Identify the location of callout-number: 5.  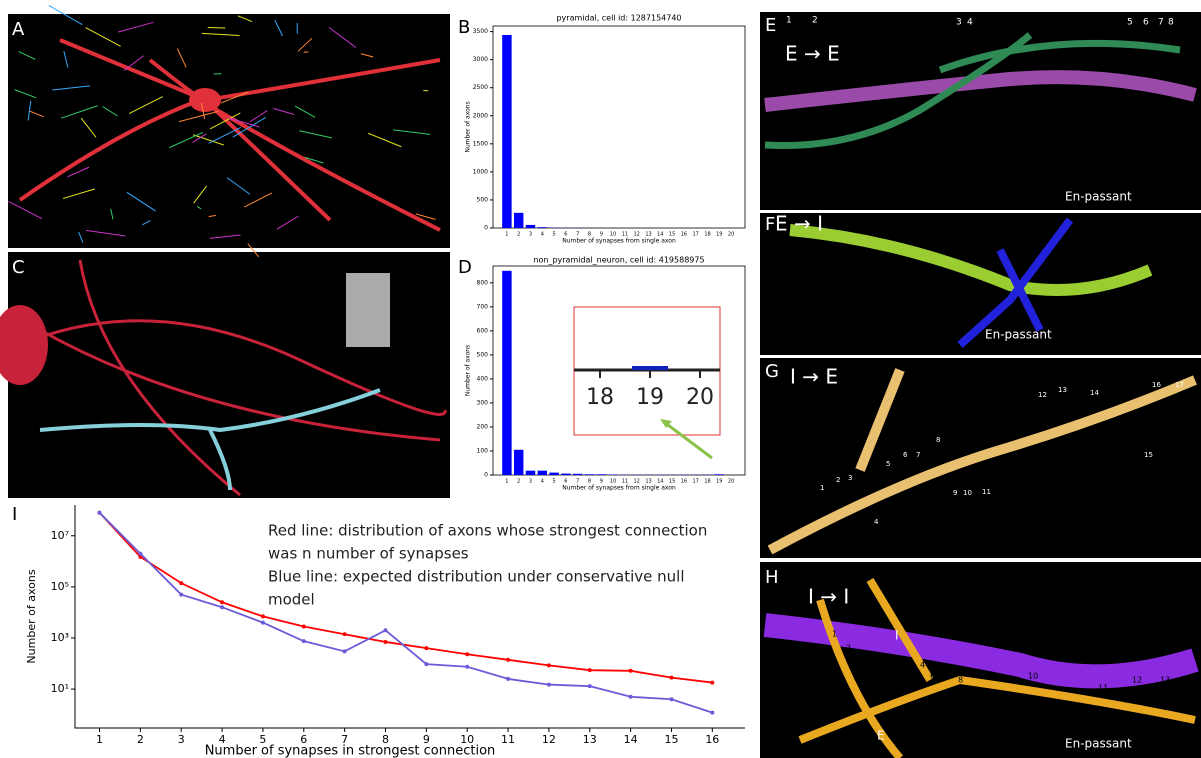
(940, 633).